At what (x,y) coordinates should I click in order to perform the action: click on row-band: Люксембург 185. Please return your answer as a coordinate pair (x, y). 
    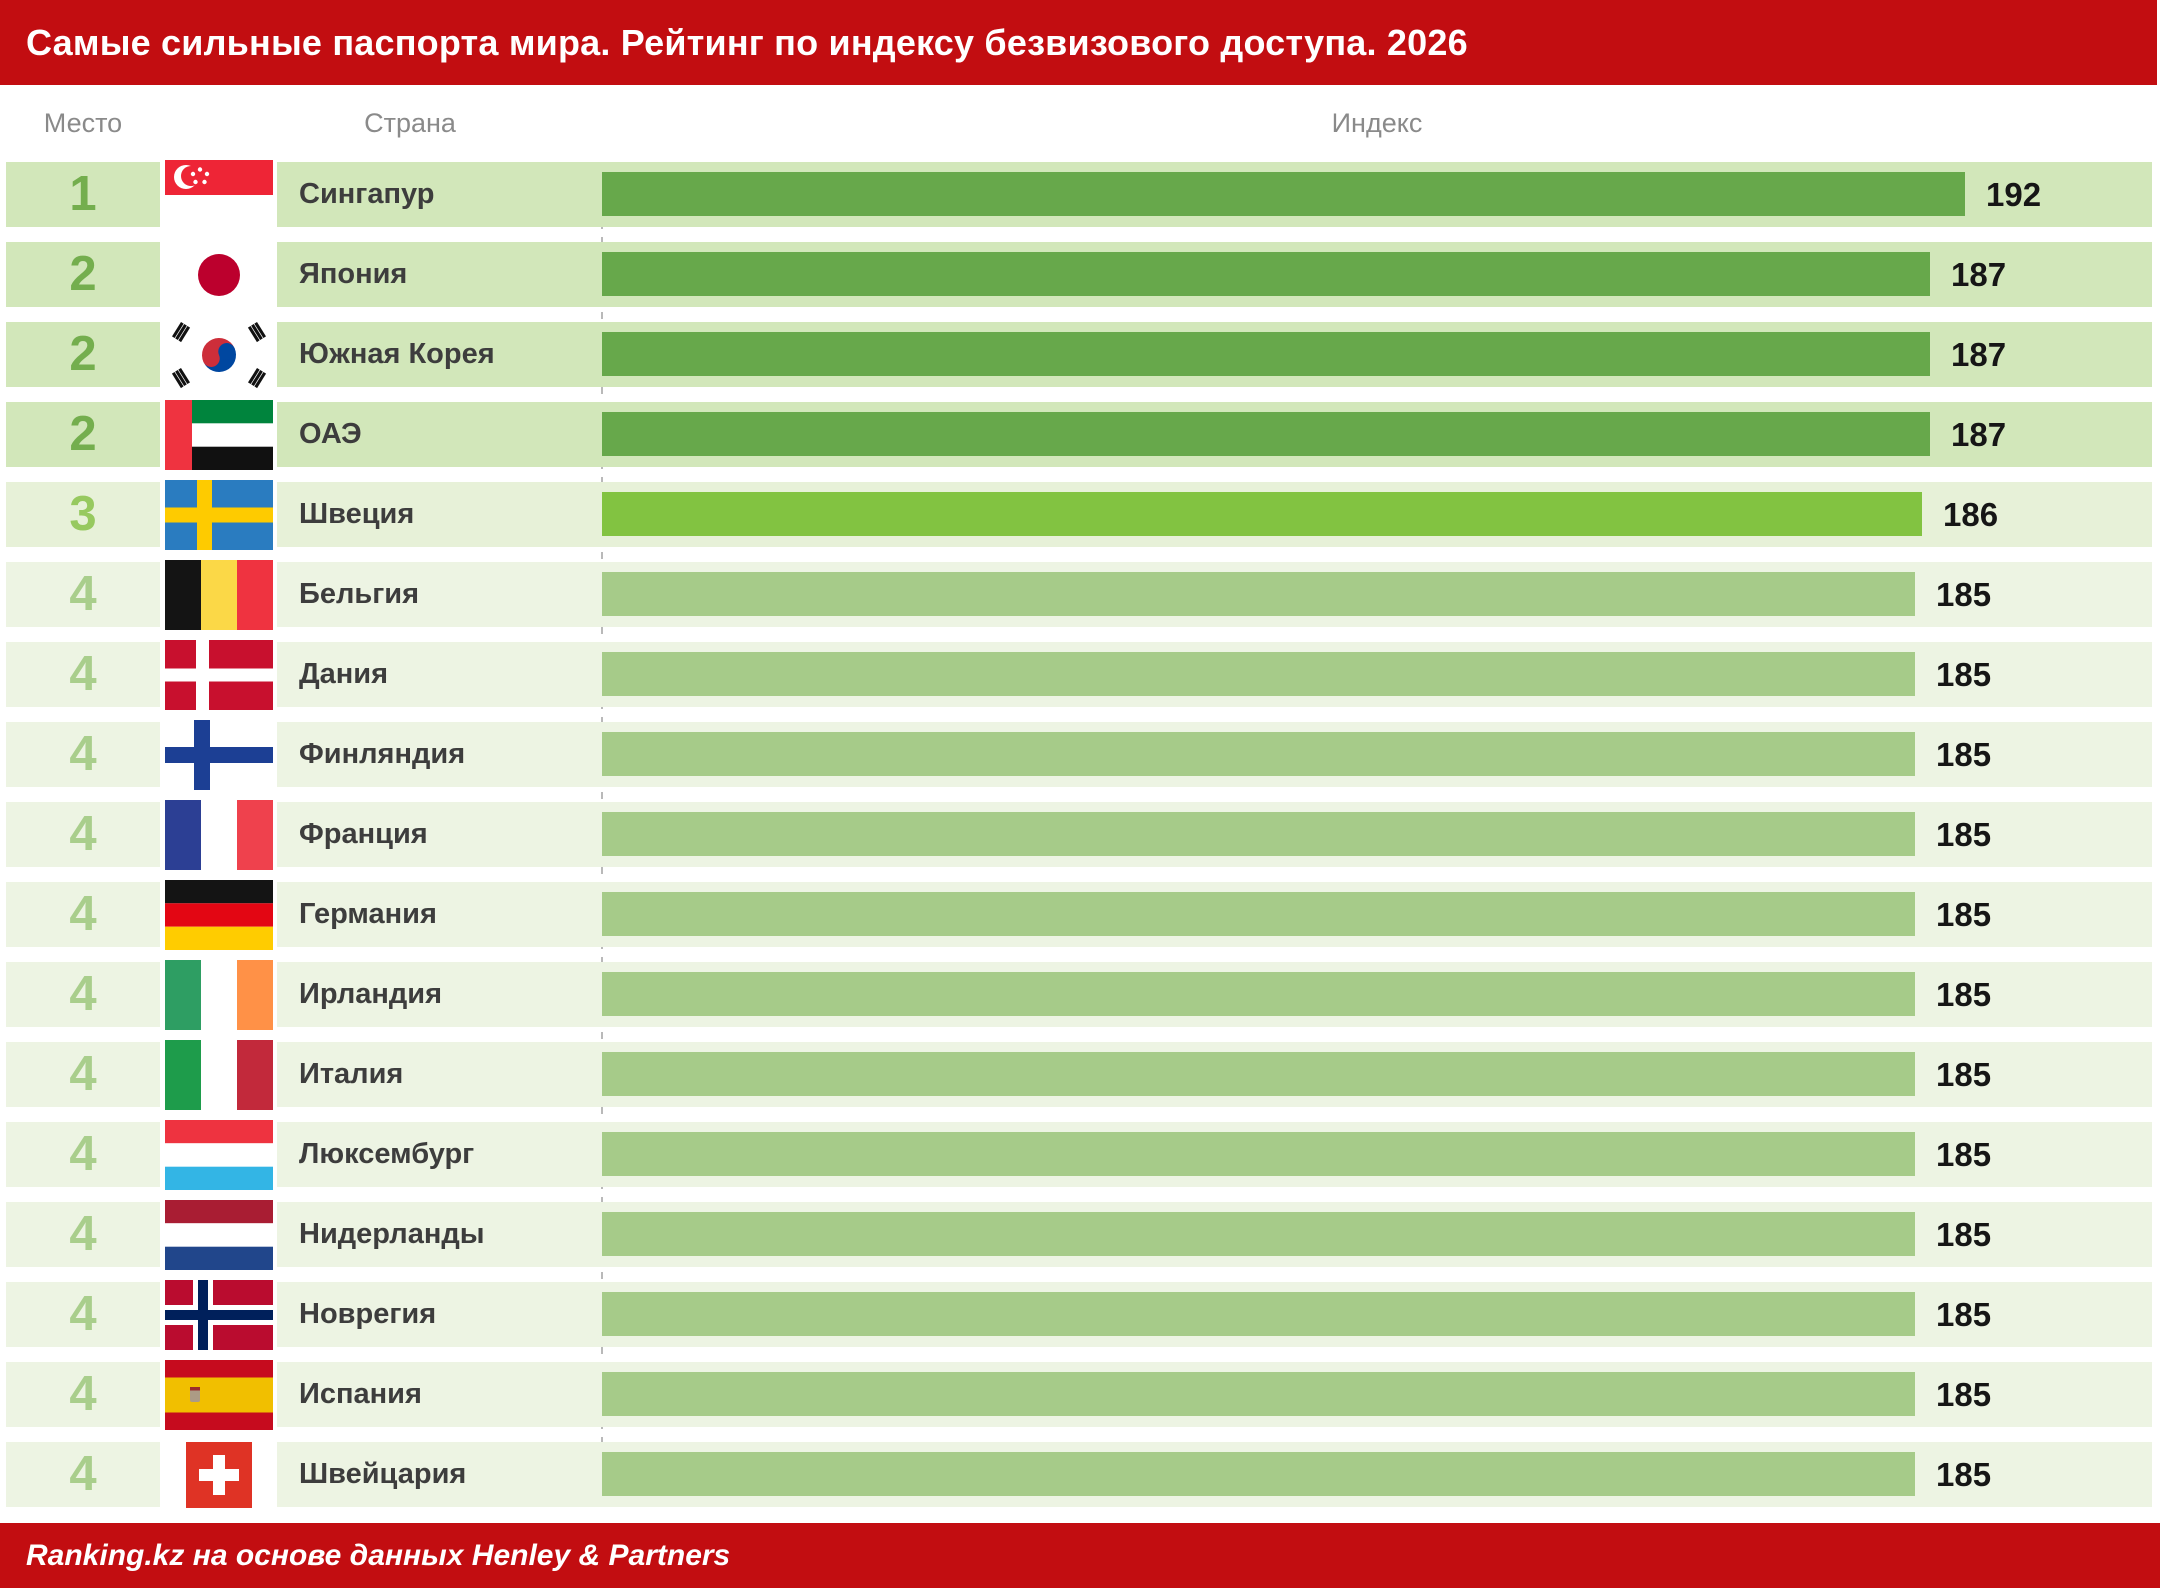
    Looking at the image, I should click on (1214, 1154).